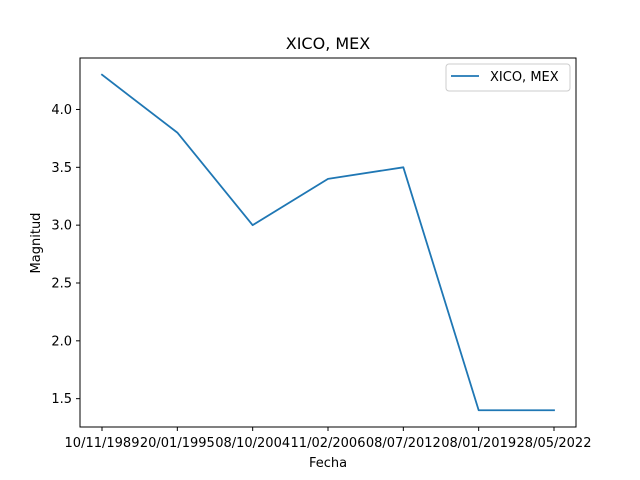 This screenshot has width=640, height=480. Describe the element at coordinates (177, 443) in the screenshot. I see `x-tick-label: 20/01/1995` at that location.